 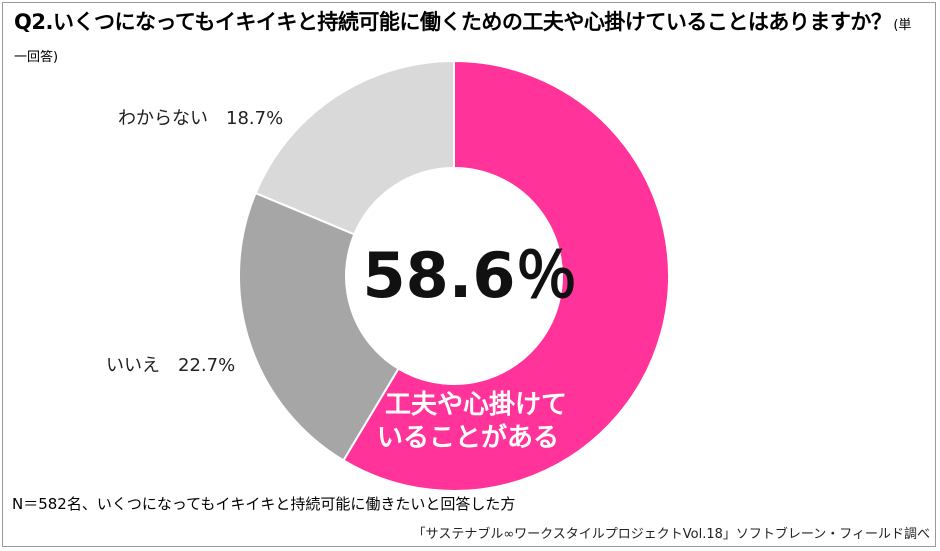 I want to click on slice-label-wakaranai: わからない 18.7%, so click(x=200, y=118).